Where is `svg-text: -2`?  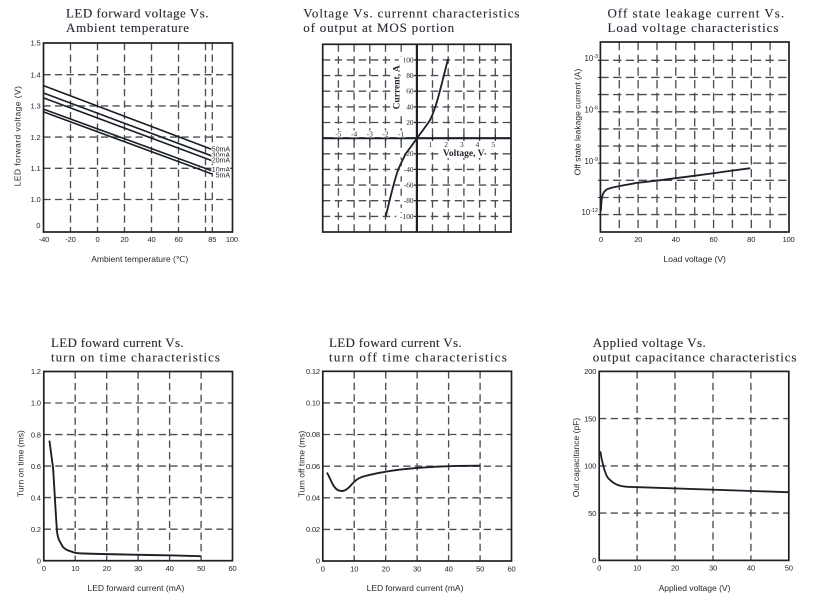 svg-text: -2 is located at coordinates (385, 134).